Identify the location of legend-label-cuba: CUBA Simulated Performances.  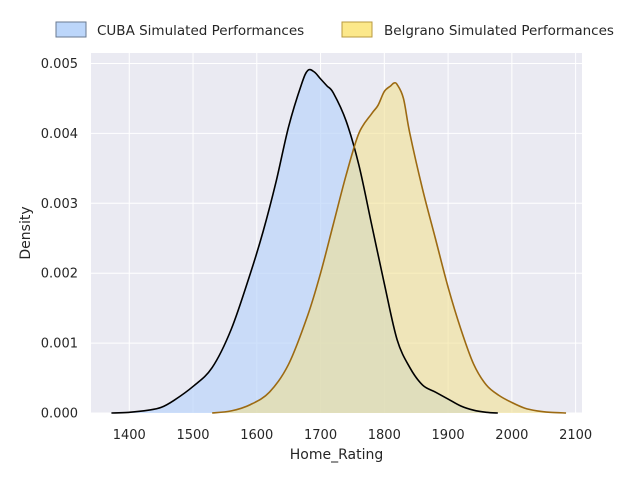
(200, 31).